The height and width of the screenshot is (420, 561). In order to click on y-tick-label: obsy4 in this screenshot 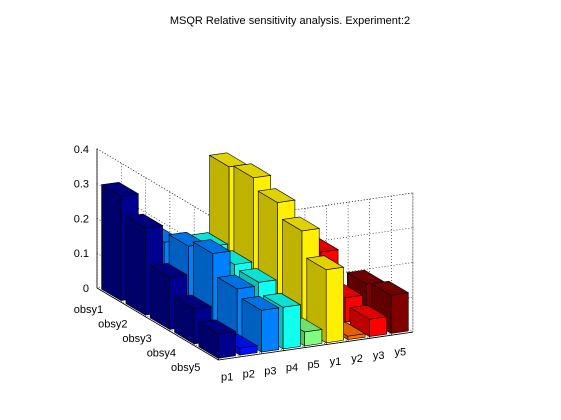, I will do `click(161, 353)`.